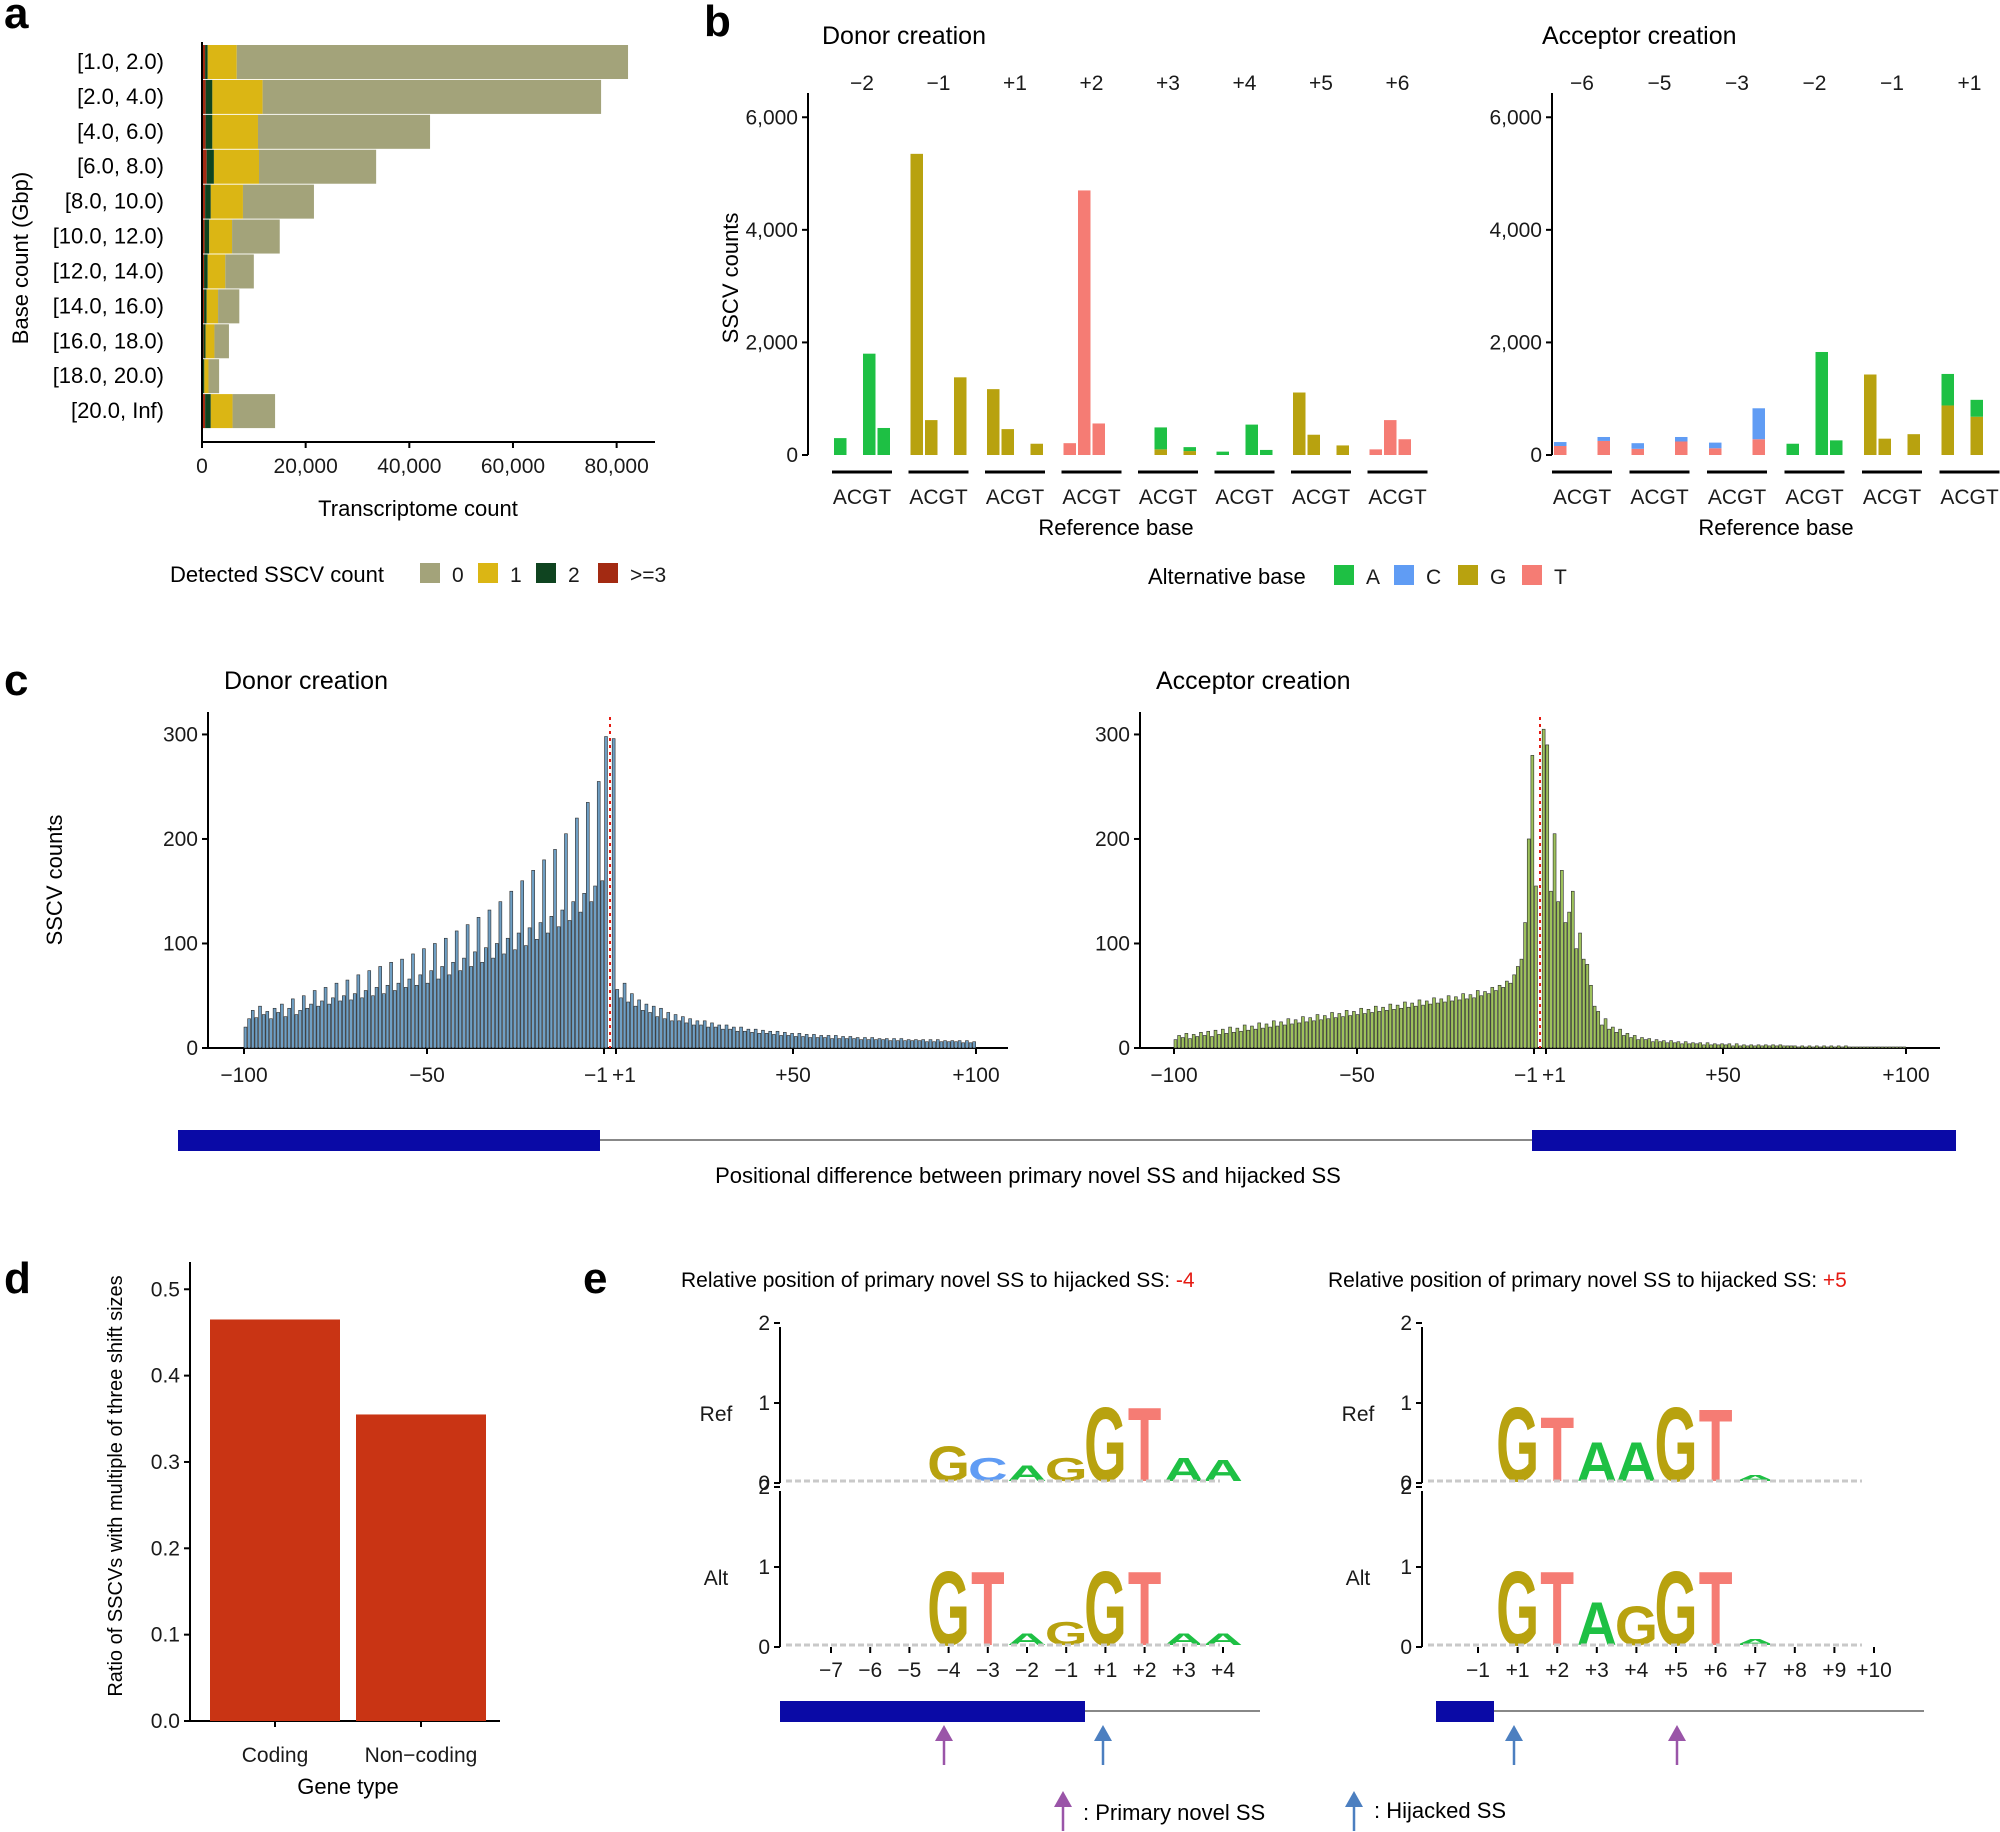  I want to click on b-donor-y-tick-label: 4,000, so click(771, 230).